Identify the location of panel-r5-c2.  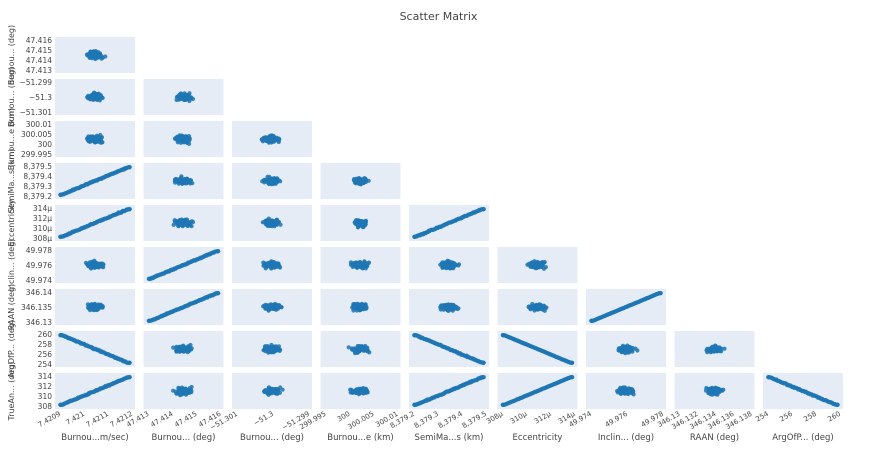
(272, 223).